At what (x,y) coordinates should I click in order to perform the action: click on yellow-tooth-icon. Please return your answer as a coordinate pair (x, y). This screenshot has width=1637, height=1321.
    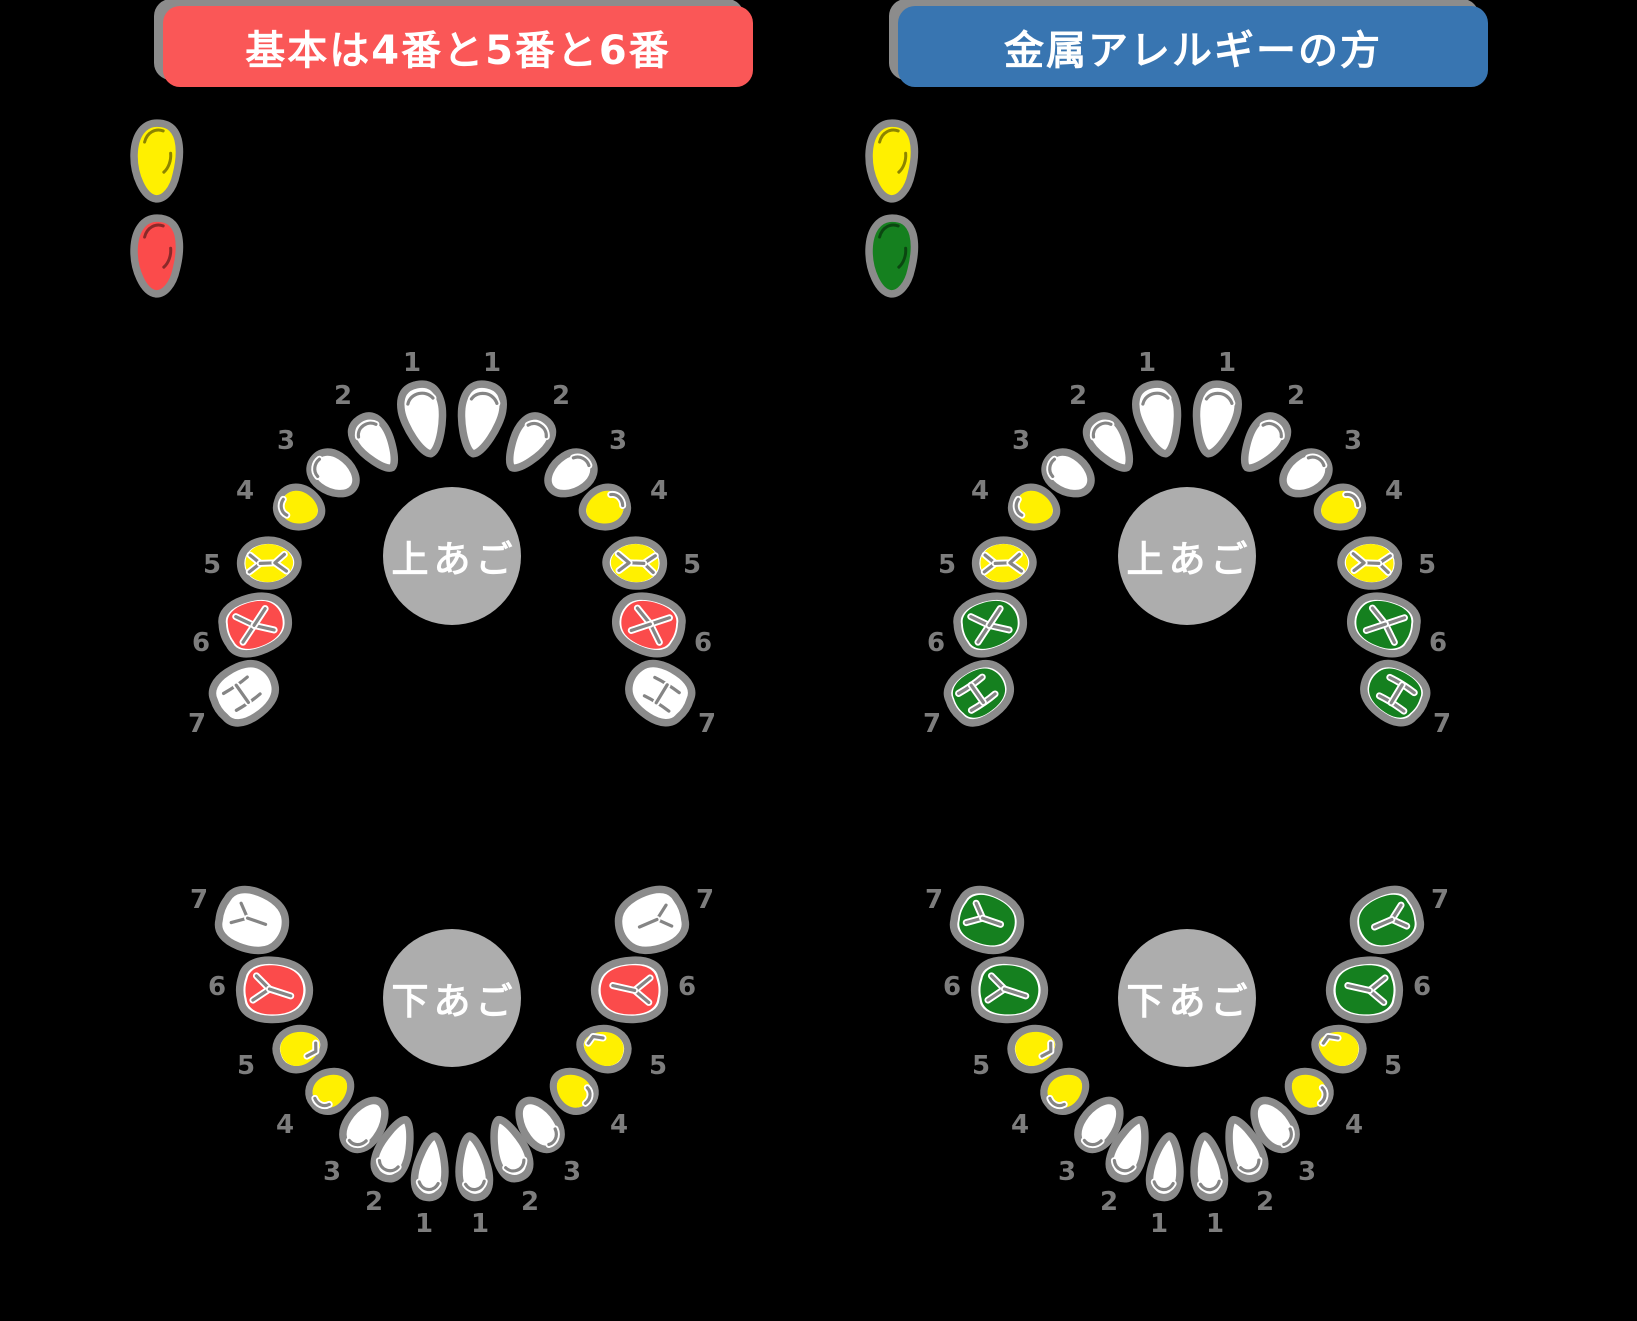
    Looking at the image, I should click on (892, 163).